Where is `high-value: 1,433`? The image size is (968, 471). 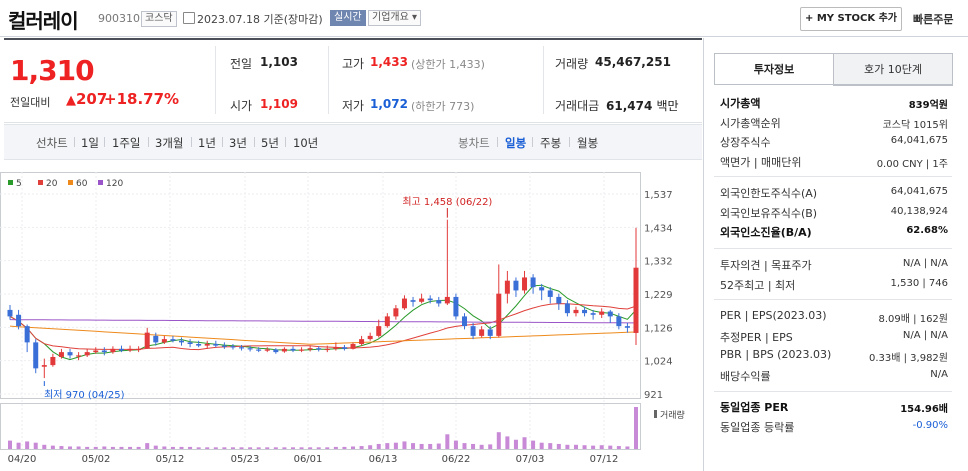 high-value: 1,433 is located at coordinates (389, 62).